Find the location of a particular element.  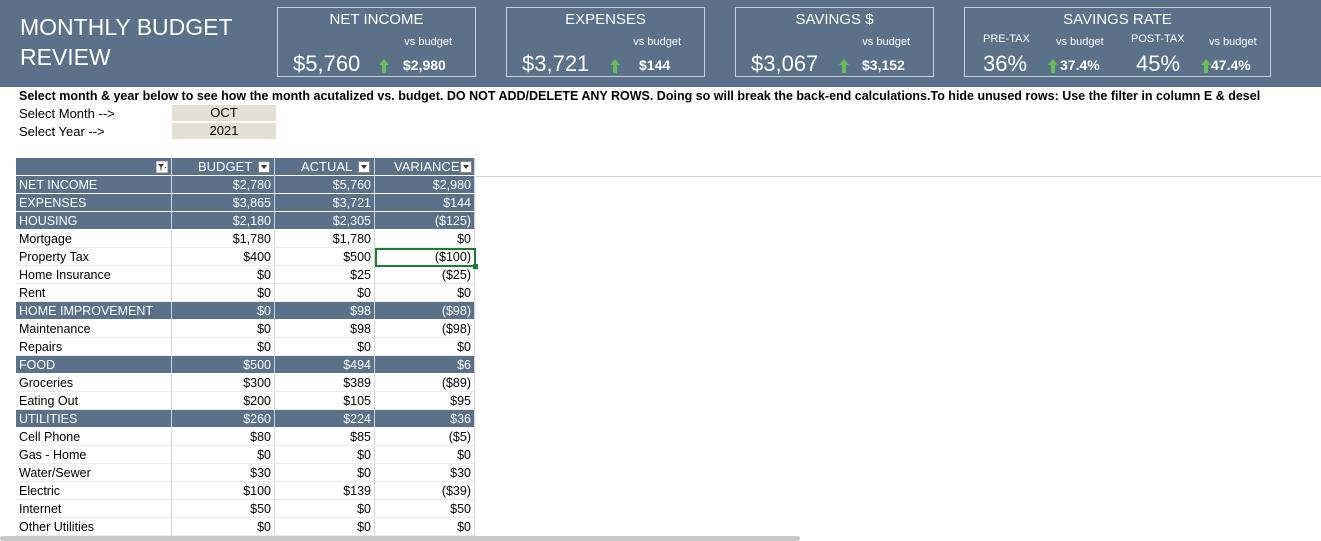

row-label: Eating Out is located at coordinates (94, 401).